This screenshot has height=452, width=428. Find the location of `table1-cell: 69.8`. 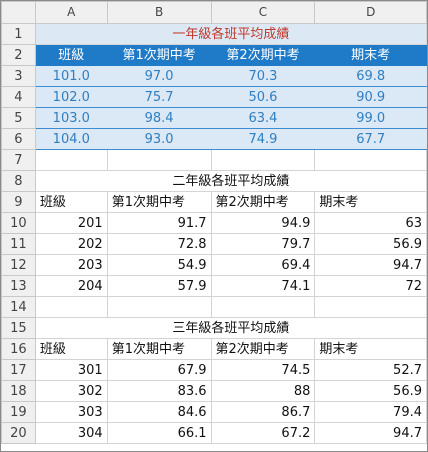

table1-cell: 69.8 is located at coordinates (370, 76).